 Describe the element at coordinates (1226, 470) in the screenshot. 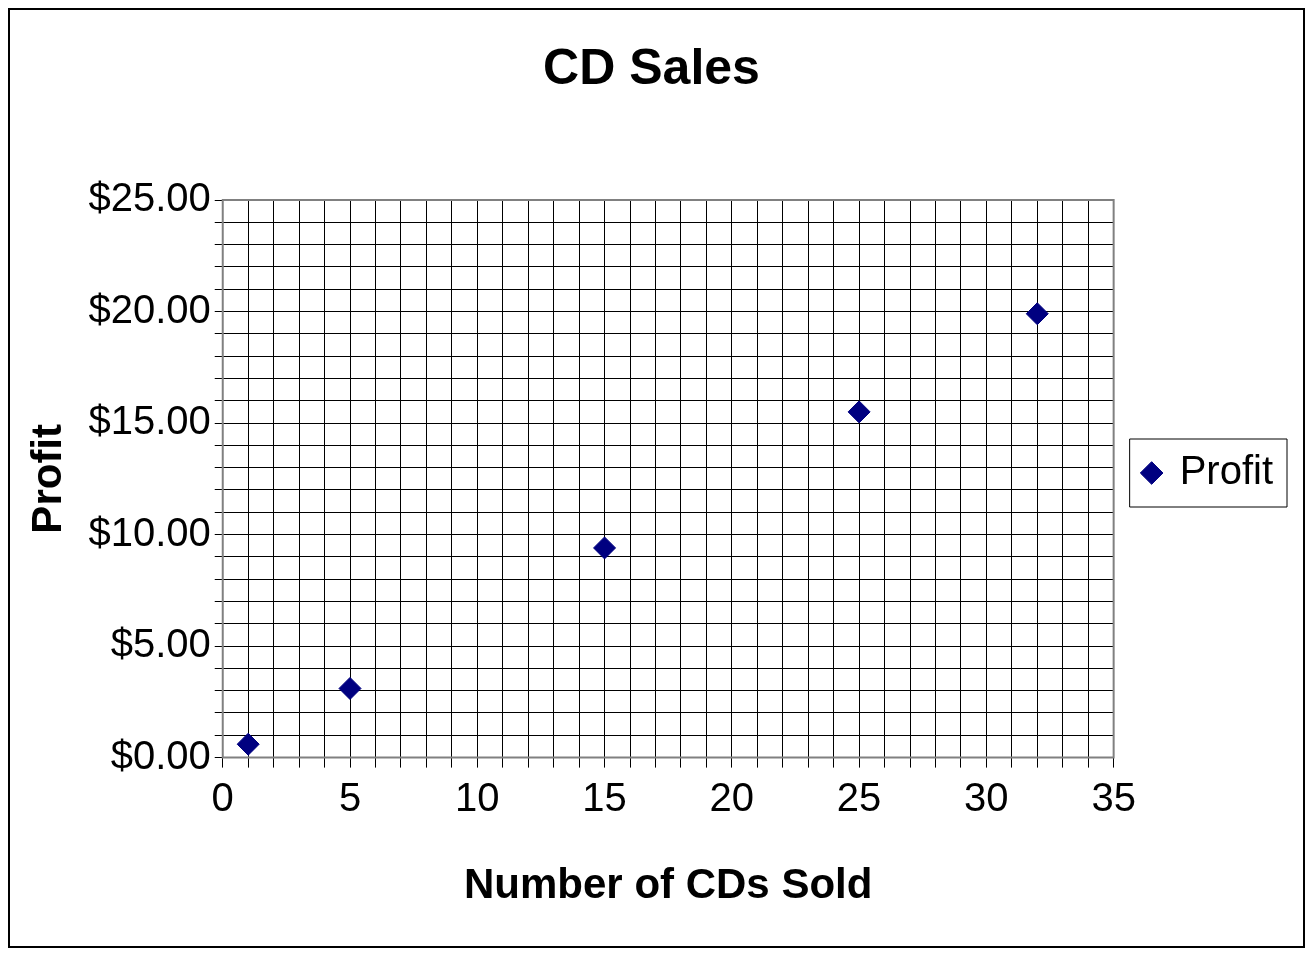

I see `legend-label: Profit` at that location.